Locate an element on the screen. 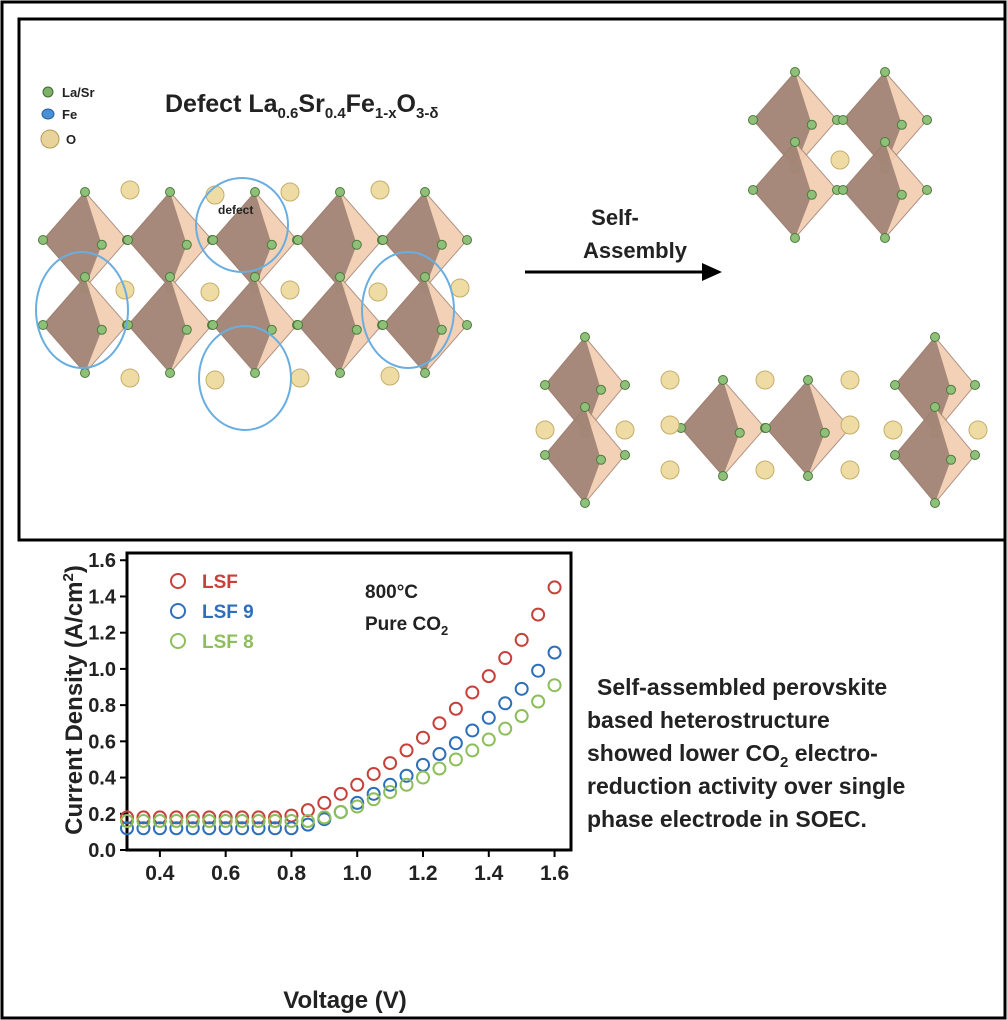 The height and width of the screenshot is (1020, 1007). y-tick-label: 0.8 is located at coordinates (102, 706).